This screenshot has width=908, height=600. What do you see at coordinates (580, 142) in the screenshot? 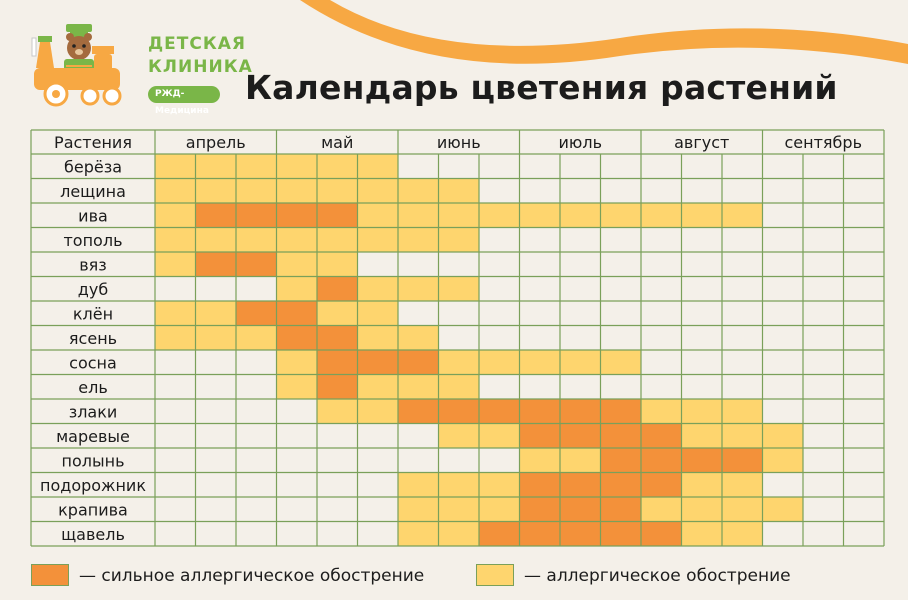
I see `month-header-label: июль` at bounding box center [580, 142].